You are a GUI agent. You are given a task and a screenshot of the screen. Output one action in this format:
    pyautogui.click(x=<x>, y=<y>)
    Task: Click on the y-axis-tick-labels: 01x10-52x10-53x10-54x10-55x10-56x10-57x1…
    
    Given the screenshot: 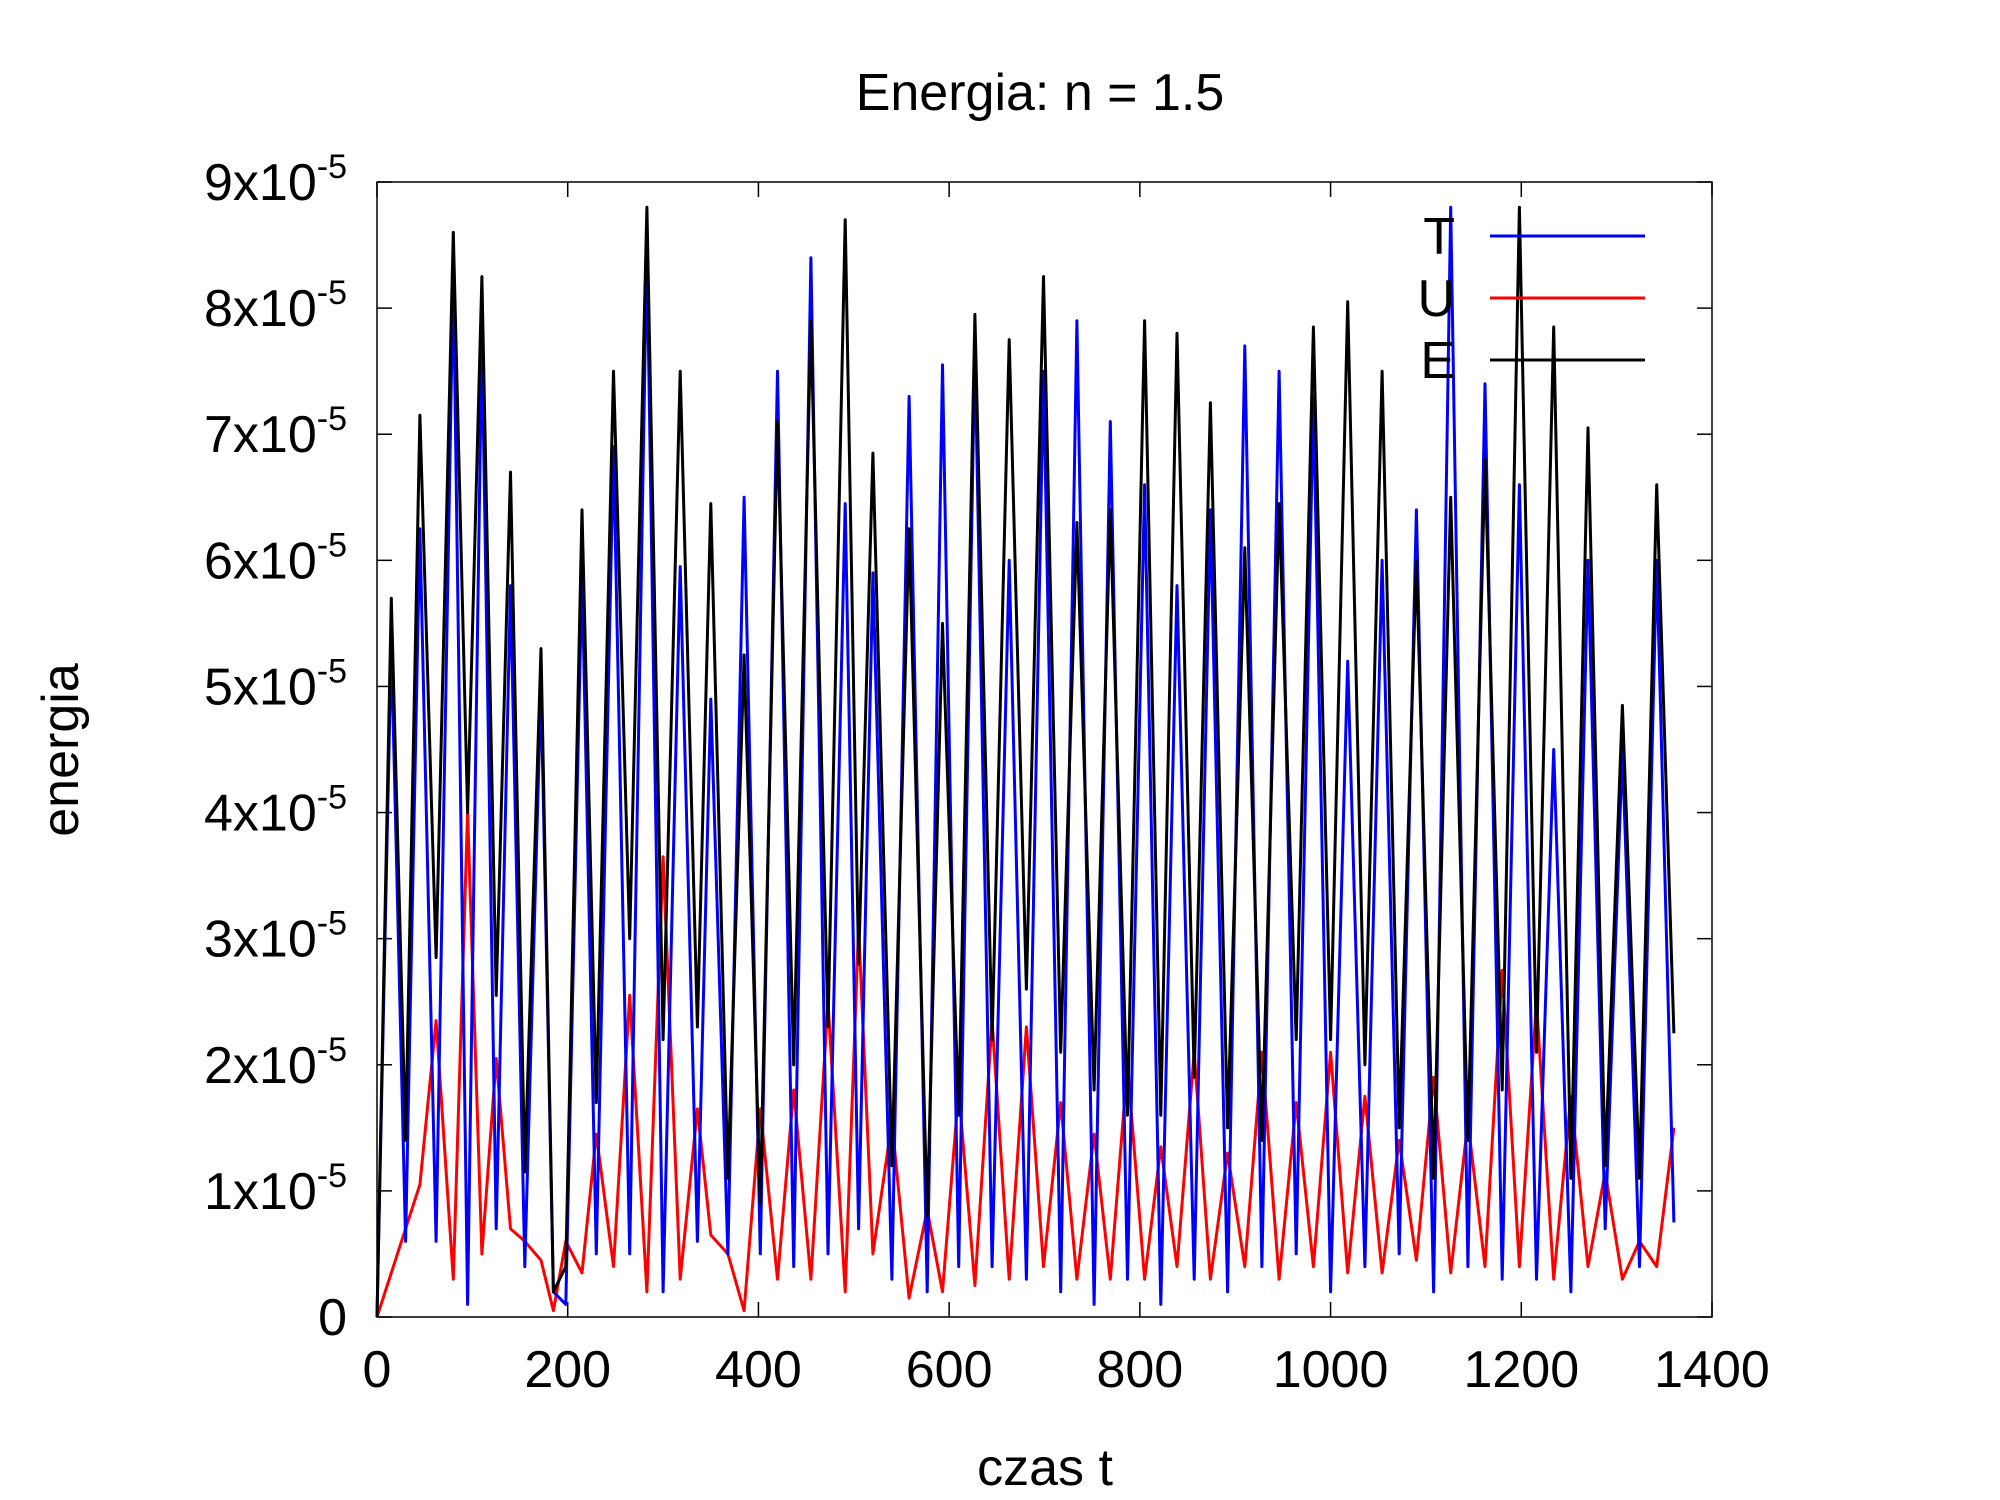 What is the action you would take?
    pyautogui.click(x=275, y=747)
    